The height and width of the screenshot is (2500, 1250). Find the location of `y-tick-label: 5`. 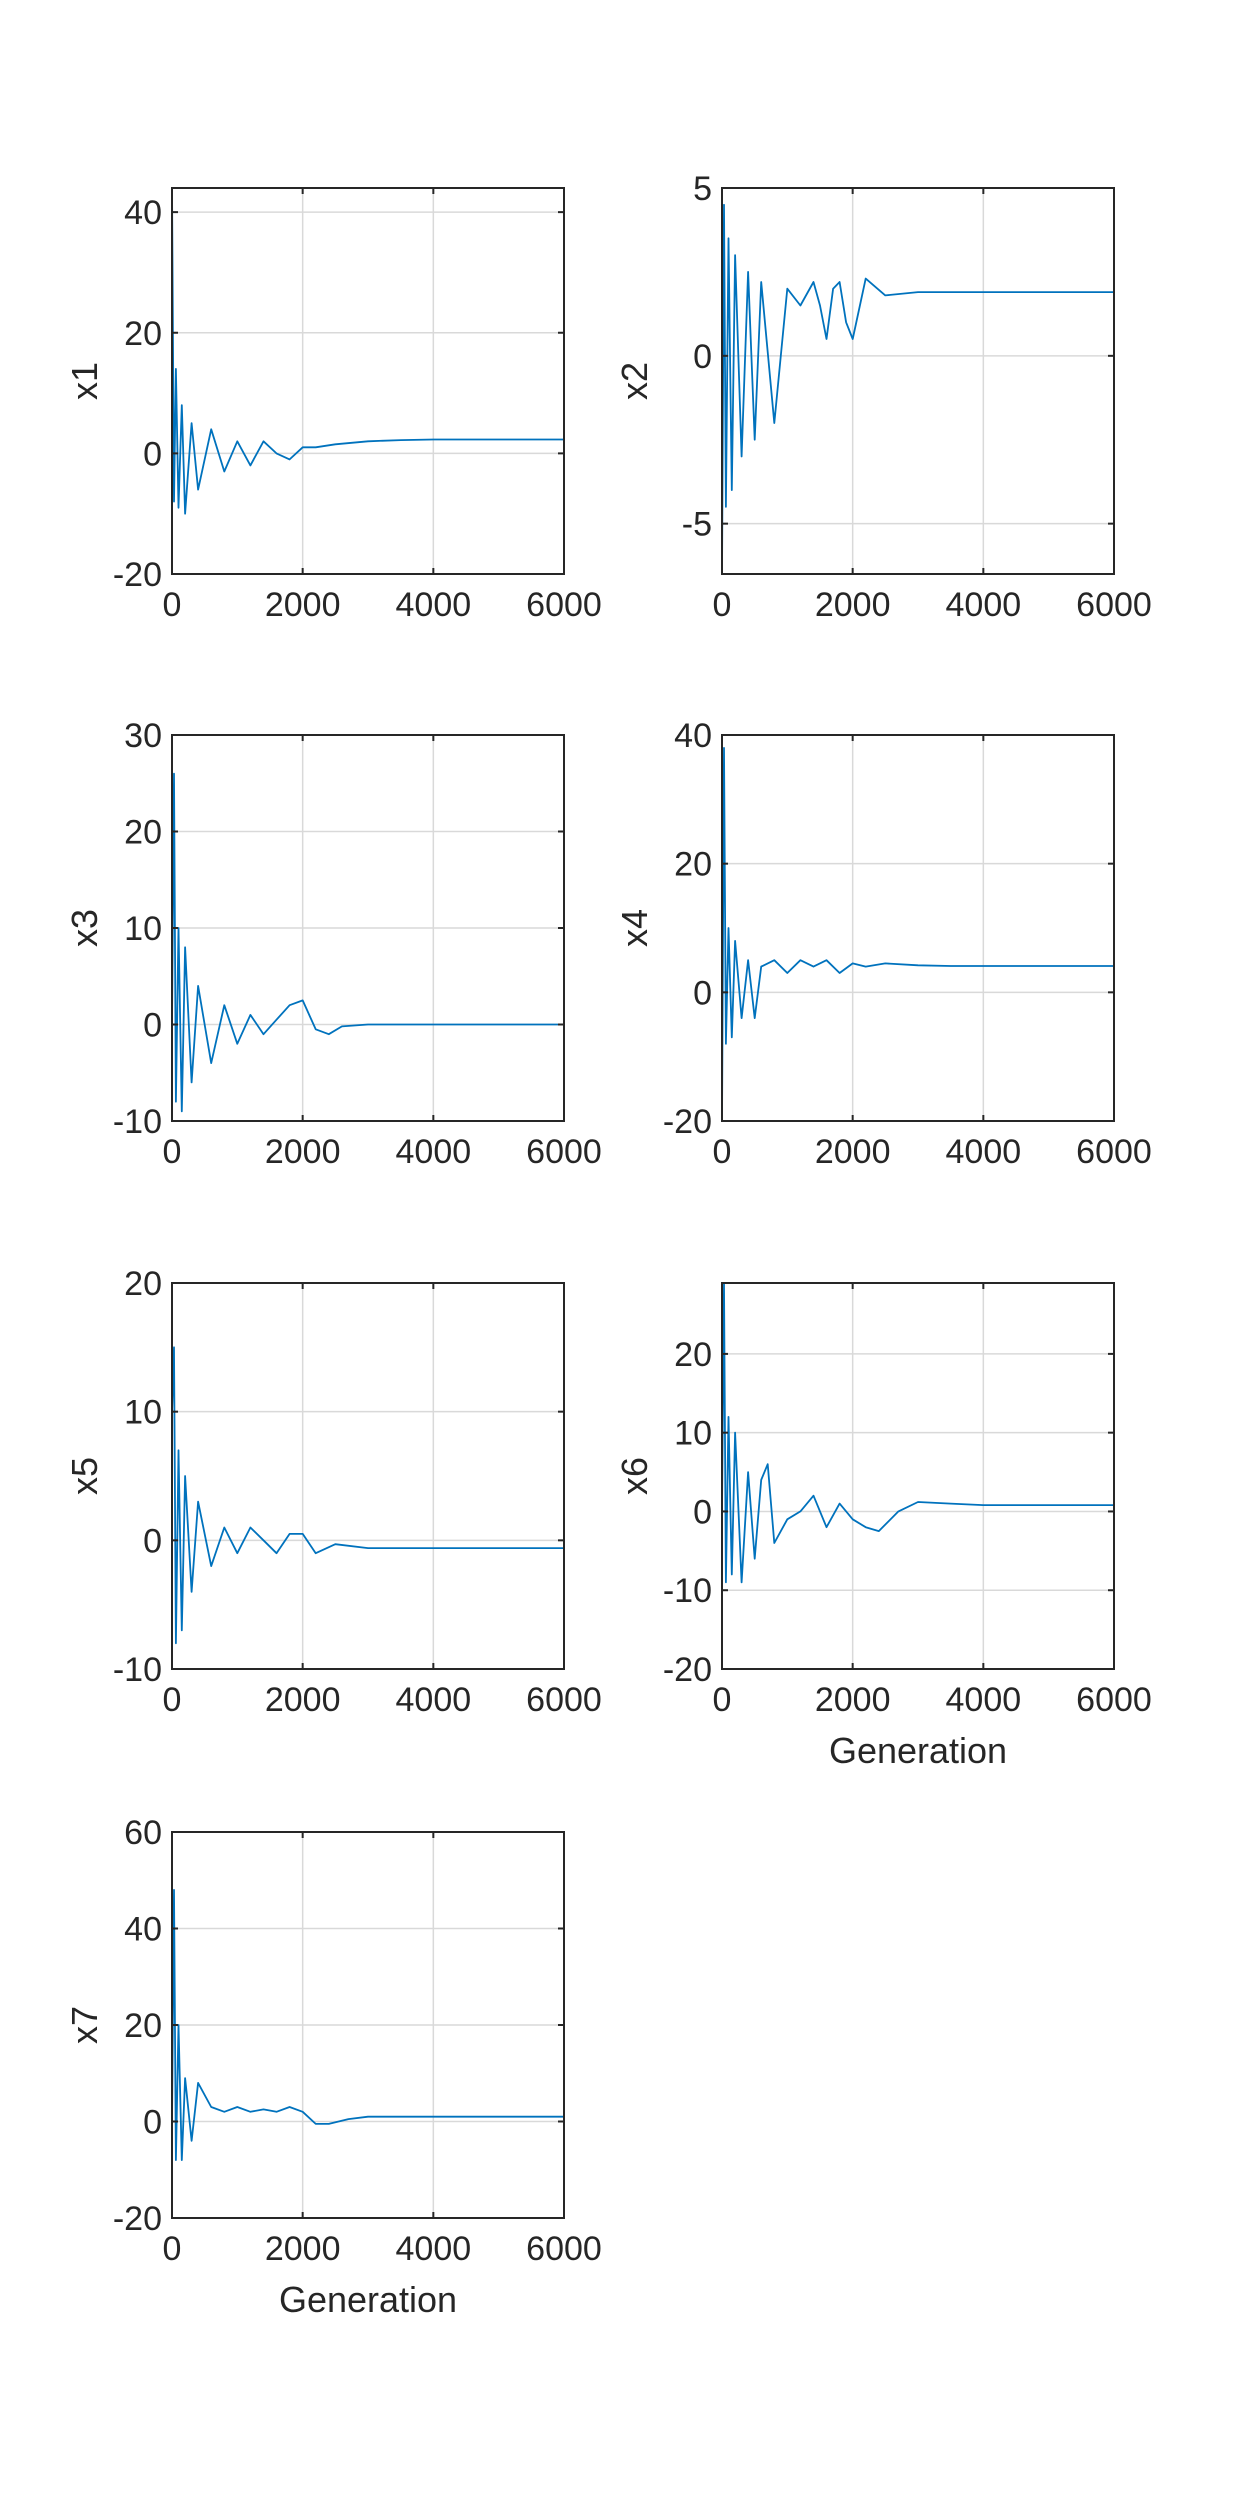

y-tick-label: 5 is located at coordinates (702, 189).